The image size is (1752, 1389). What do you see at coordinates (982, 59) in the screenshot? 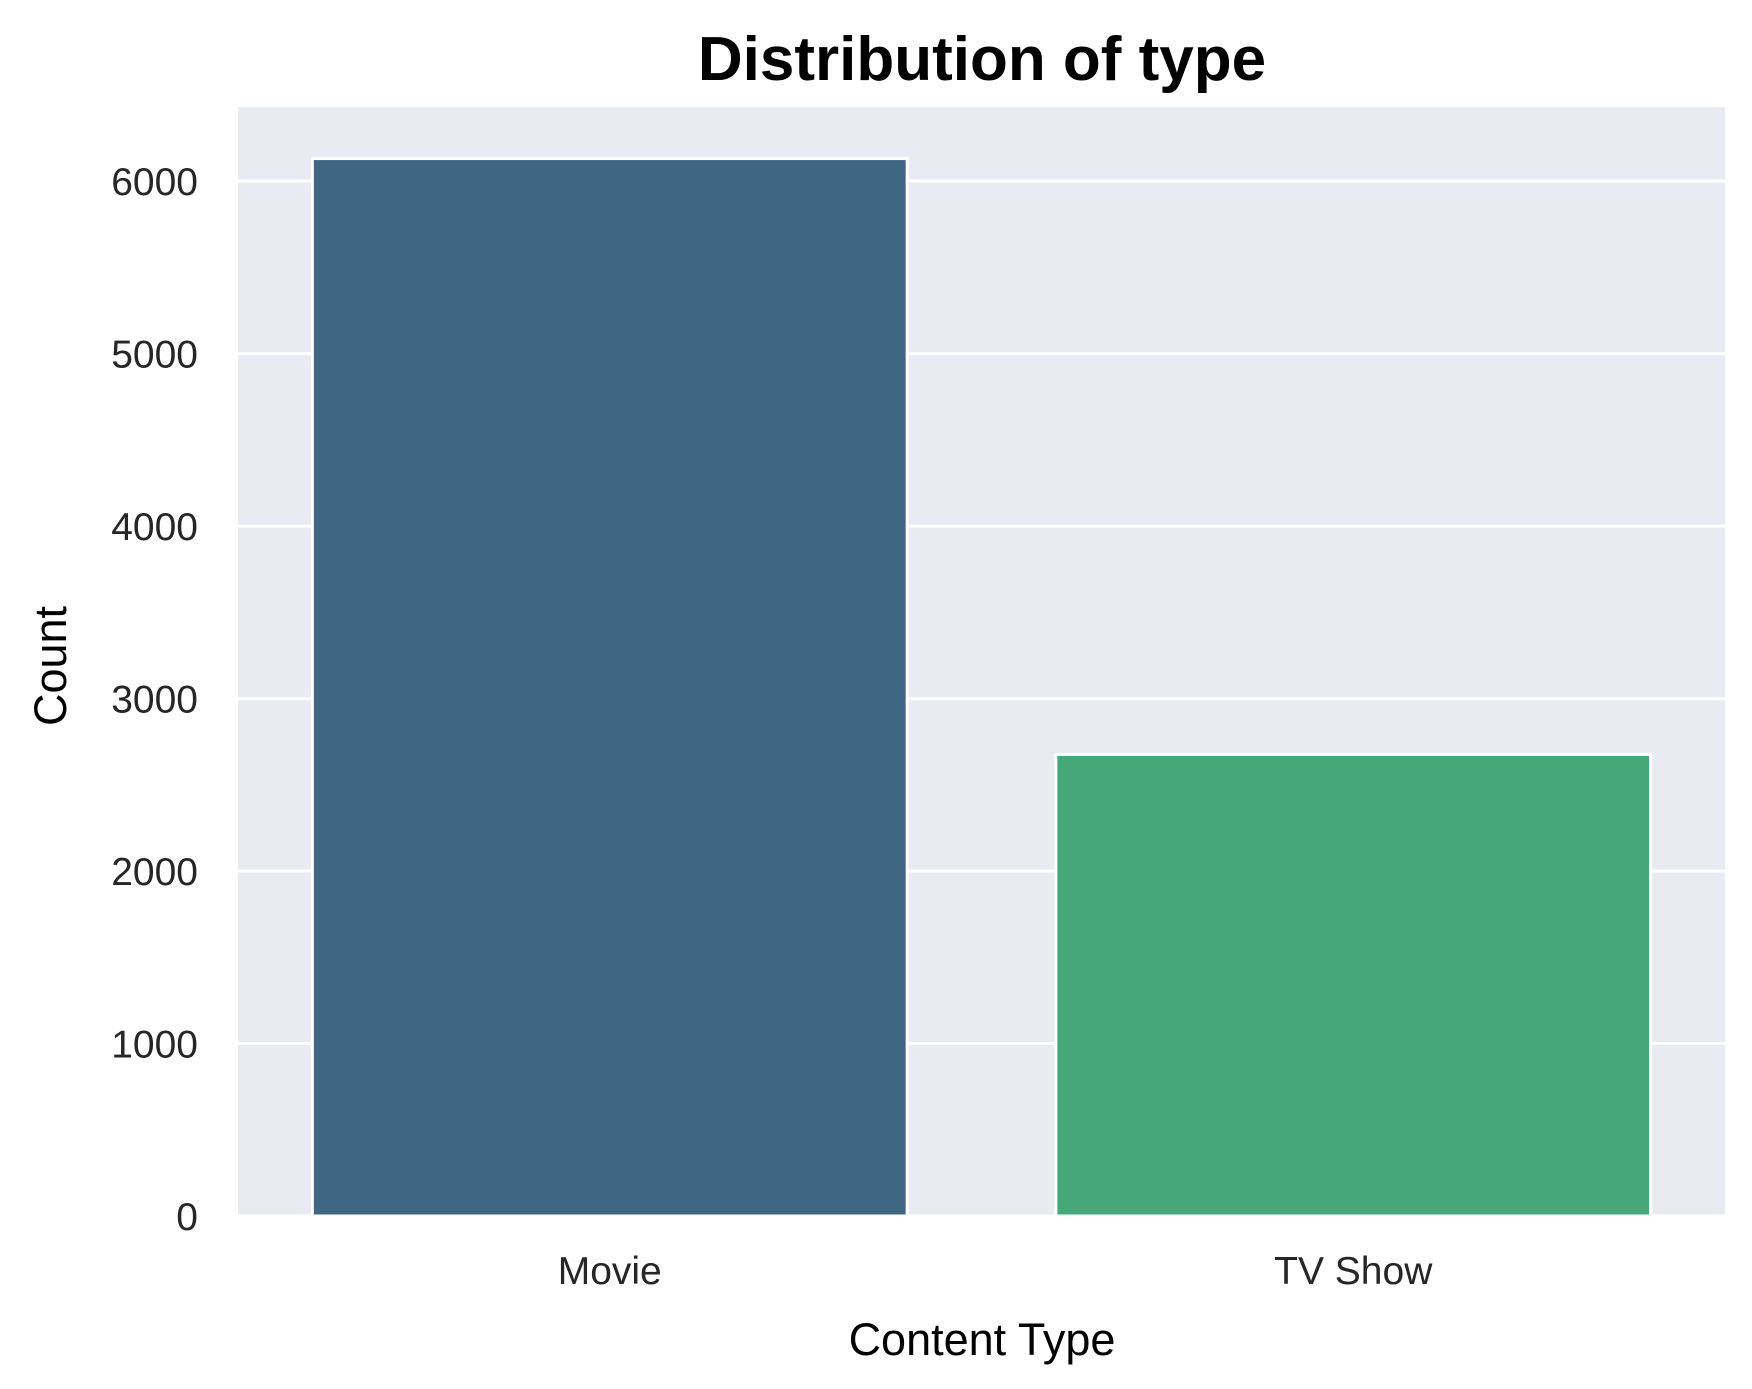
I see `chart-title: Distribution of type` at bounding box center [982, 59].